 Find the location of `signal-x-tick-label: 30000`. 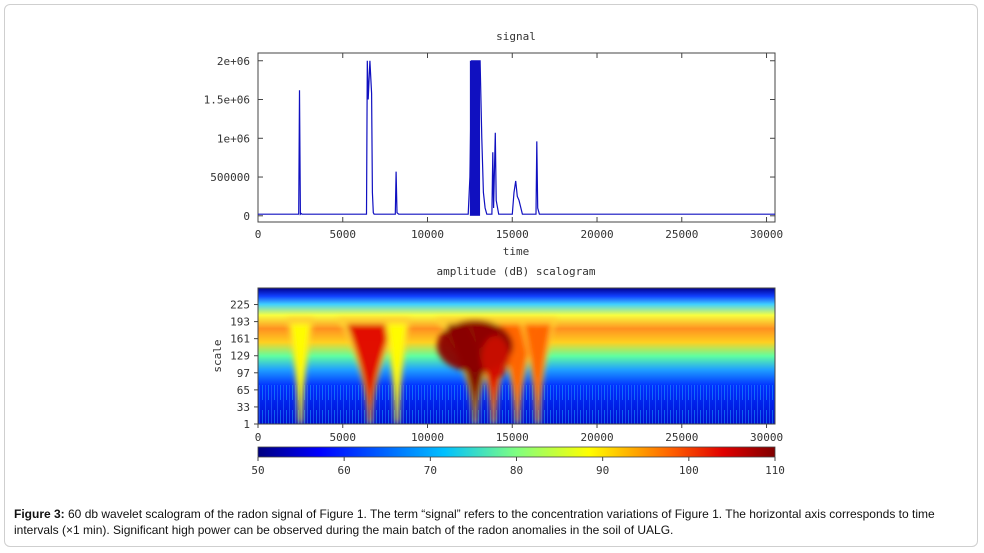

signal-x-tick-label: 30000 is located at coordinates (766, 234).